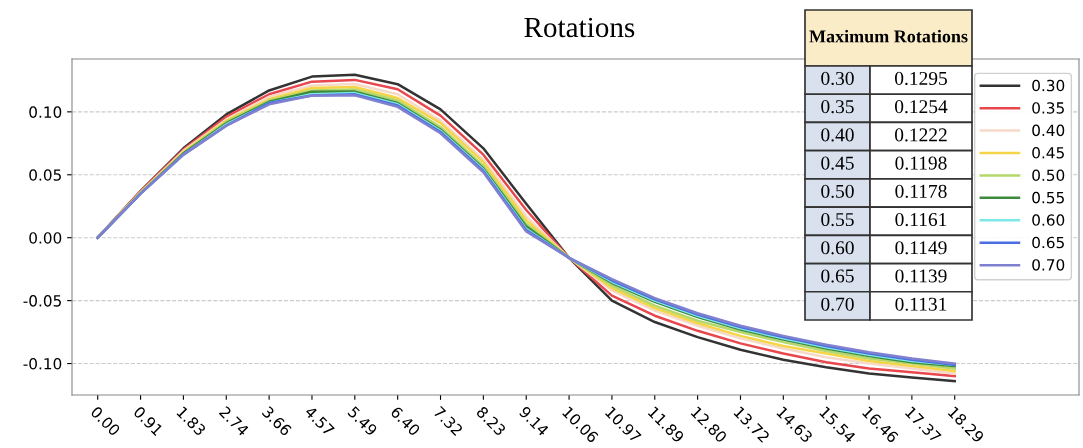 This screenshot has width=1083, height=448. What do you see at coordinates (921, 107) in the screenshot?
I see `annotation: 0.1254` at bounding box center [921, 107].